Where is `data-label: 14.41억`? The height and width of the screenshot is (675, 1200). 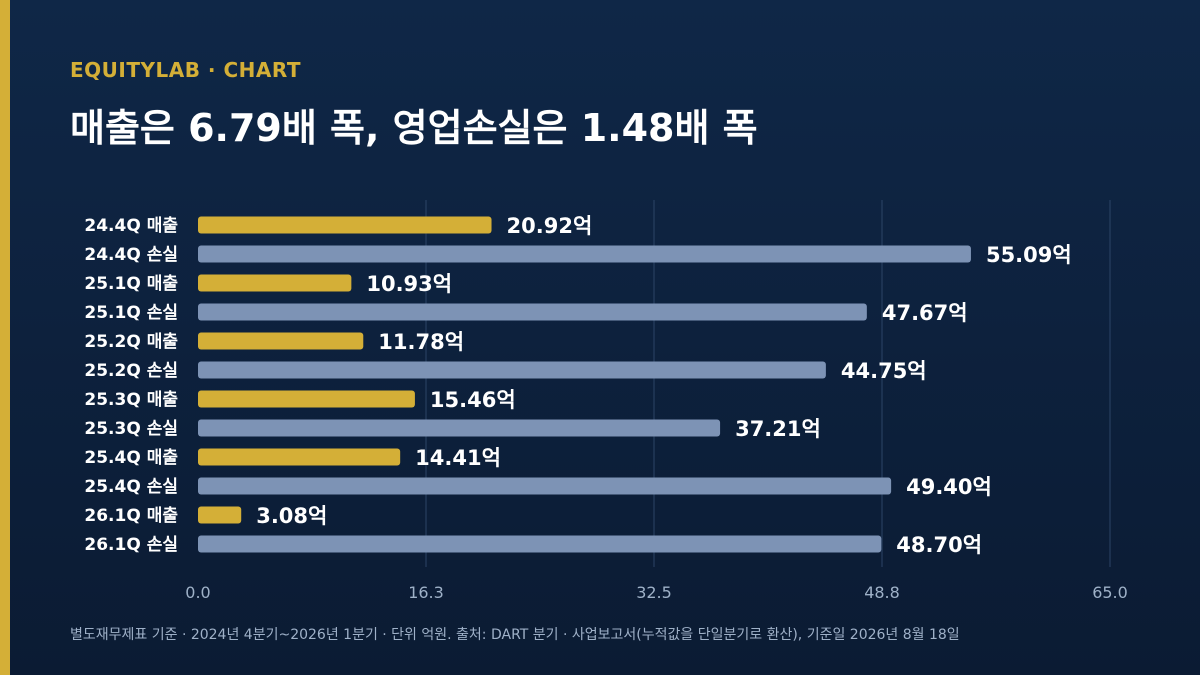
data-label: 14.41억 is located at coordinates (458, 458).